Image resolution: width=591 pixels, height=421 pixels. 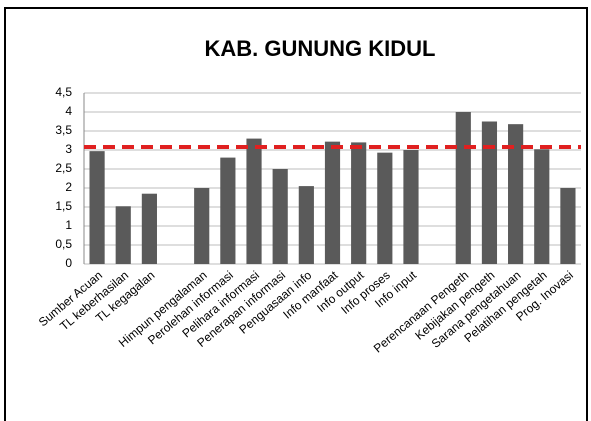 I want to click on y-tick-label: 4,5, so click(x=63, y=92).